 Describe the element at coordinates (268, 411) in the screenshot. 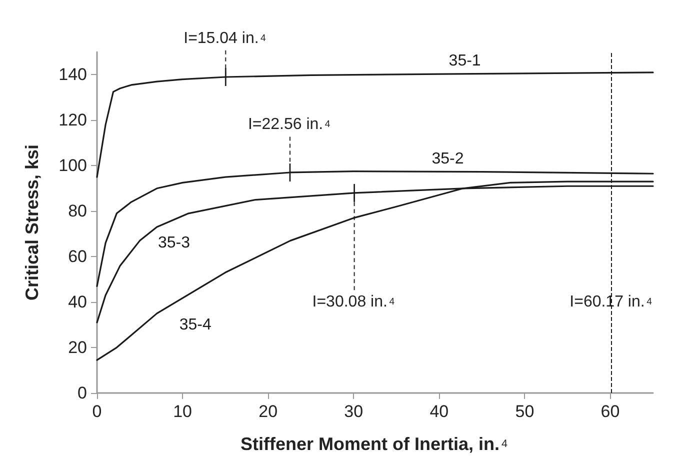

I see `x-tick-label: 20` at that location.